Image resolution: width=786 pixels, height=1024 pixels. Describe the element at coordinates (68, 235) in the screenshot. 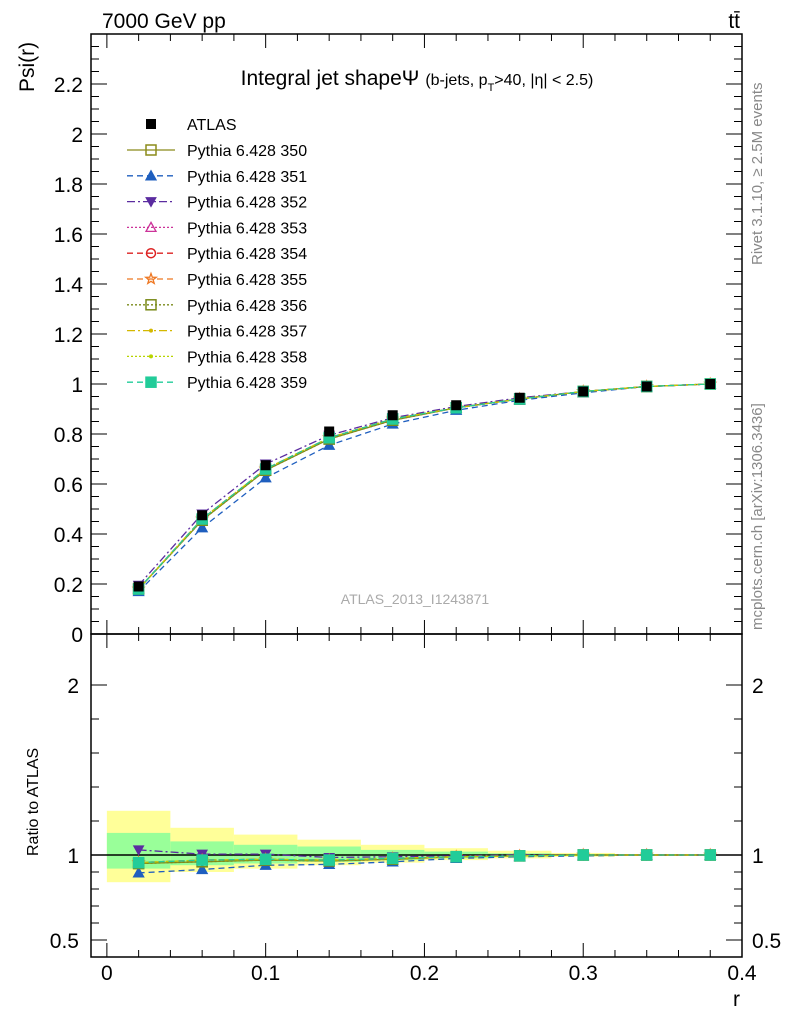

I see `main-ytick-label: 1.6` at that location.